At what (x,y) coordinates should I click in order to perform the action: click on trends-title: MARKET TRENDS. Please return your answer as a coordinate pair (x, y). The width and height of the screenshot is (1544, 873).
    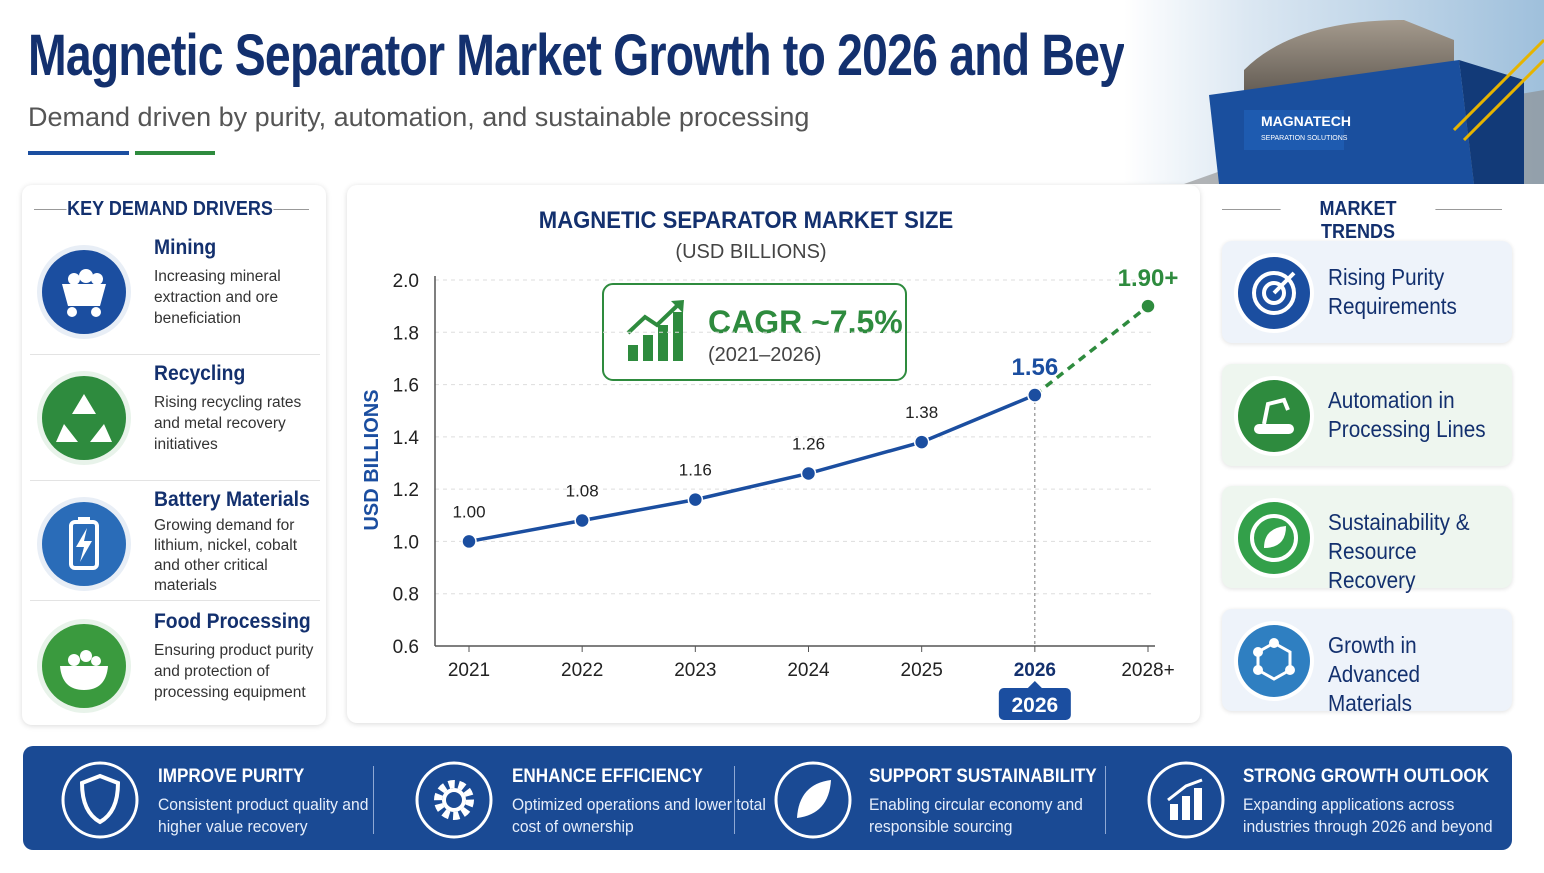
    Looking at the image, I should click on (1358, 221).